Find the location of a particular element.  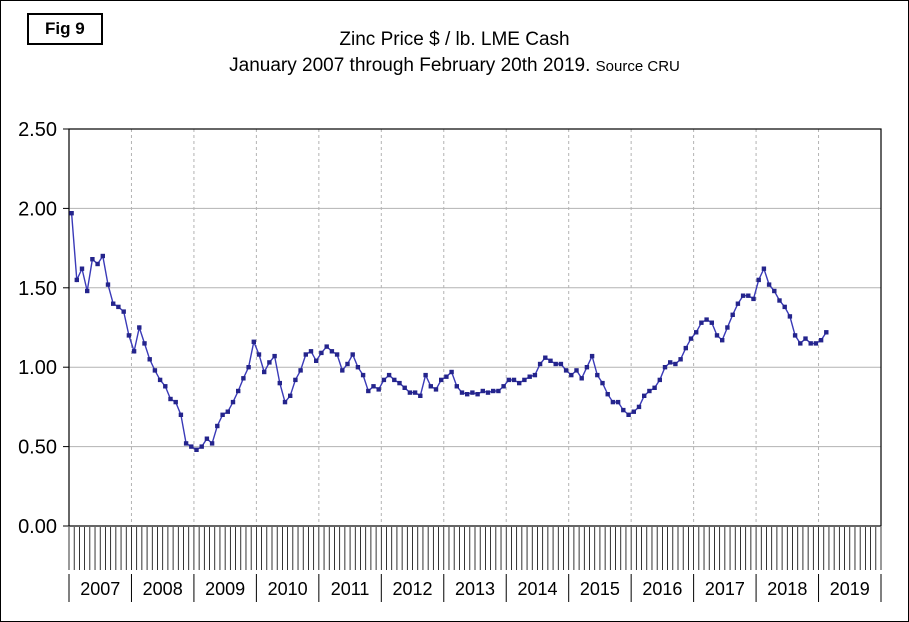

x-axis-year-label: 2019 is located at coordinates (850, 589).